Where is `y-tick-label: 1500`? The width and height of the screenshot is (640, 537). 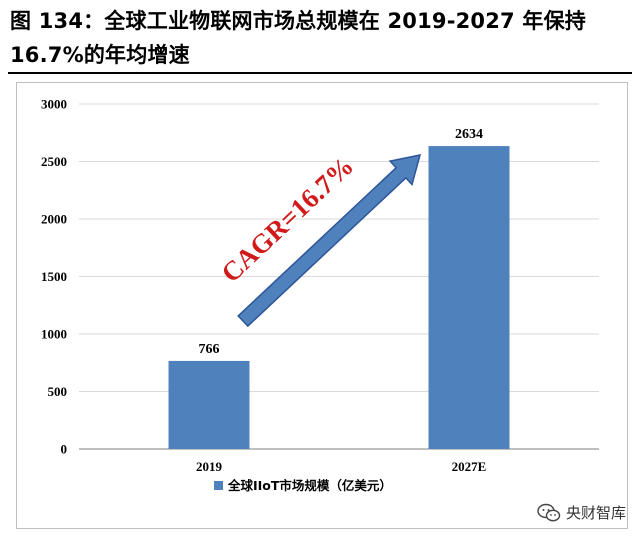 y-tick-label: 1500 is located at coordinates (54, 276).